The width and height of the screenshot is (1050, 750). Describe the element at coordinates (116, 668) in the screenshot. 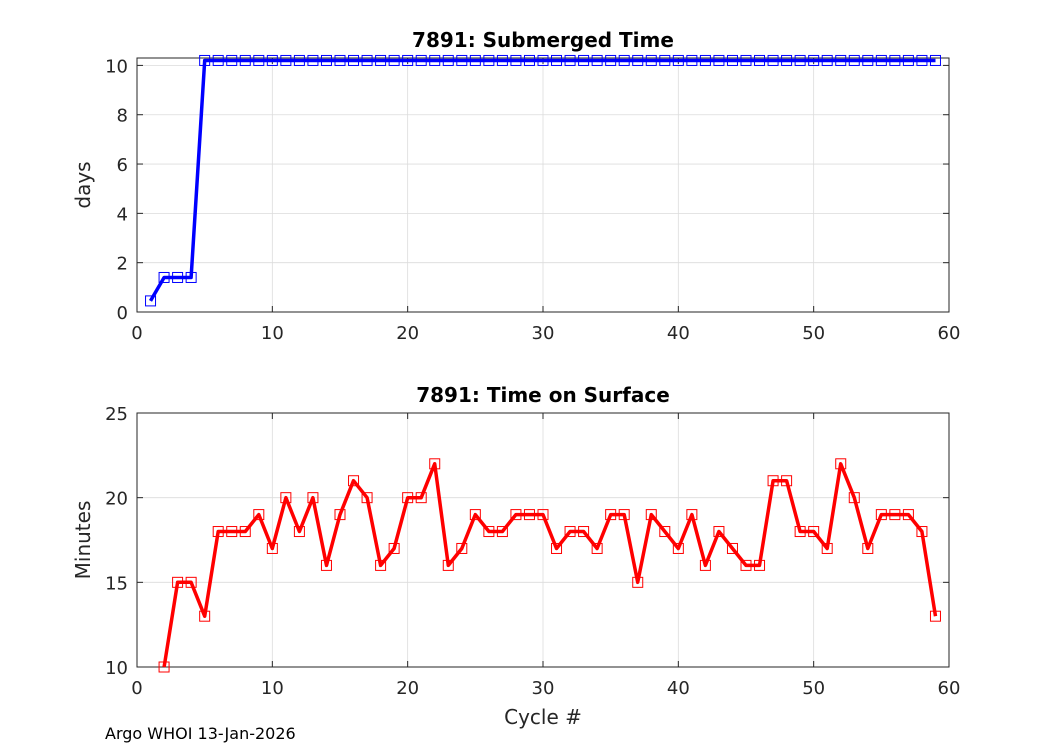

I see `surface-ytick-label: 10` at that location.